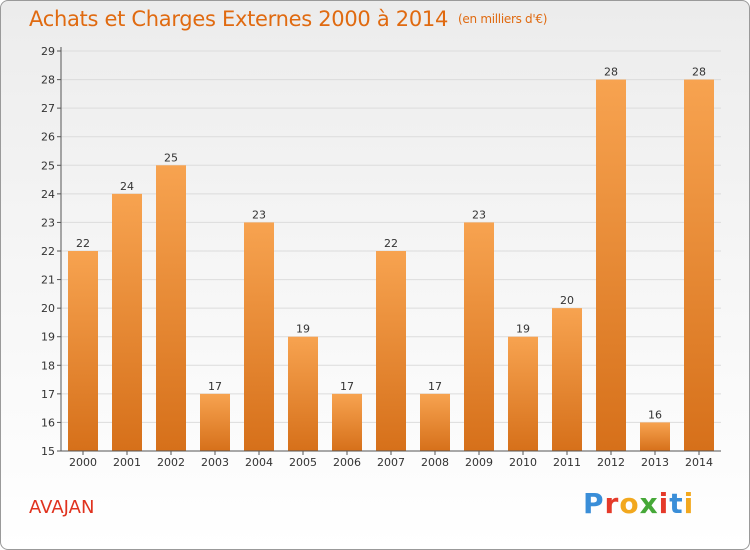 This screenshot has width=750, height=550. I want to click on bar-value-label: 16, so click(655, 414).